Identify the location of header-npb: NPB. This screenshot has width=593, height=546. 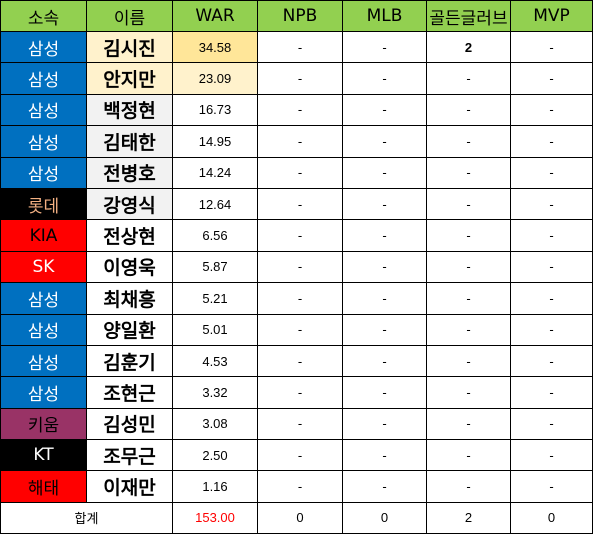
(300, 16).